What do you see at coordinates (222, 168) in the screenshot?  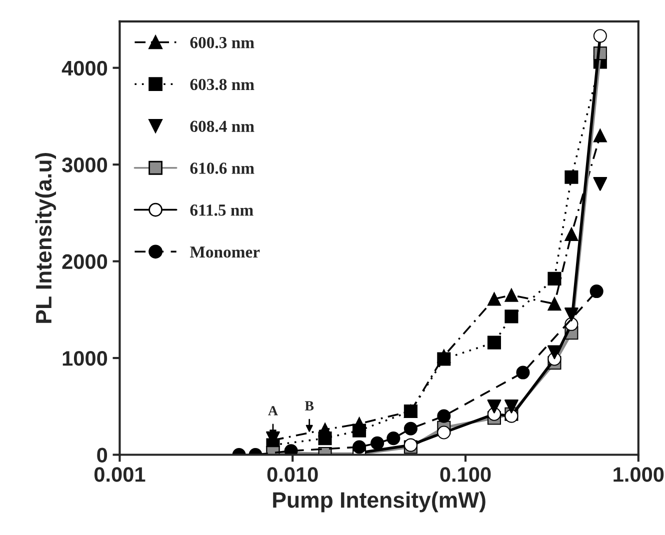 I see `legend-label: 610.6 nm` at bounding box center [222, 168].